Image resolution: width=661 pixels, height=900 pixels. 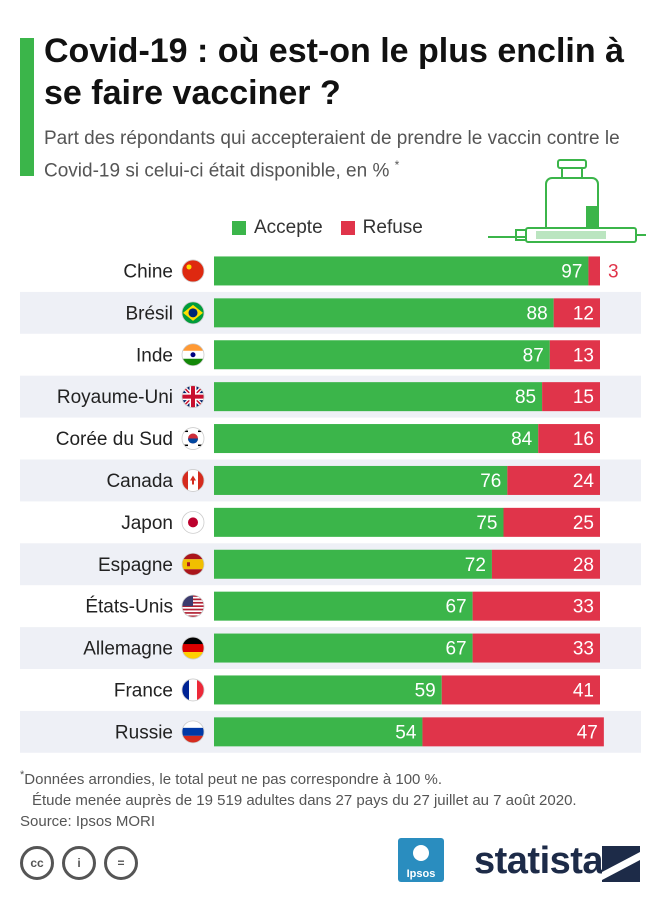 I want to click on syringe-vial-icon, so click(x=567, y=201).